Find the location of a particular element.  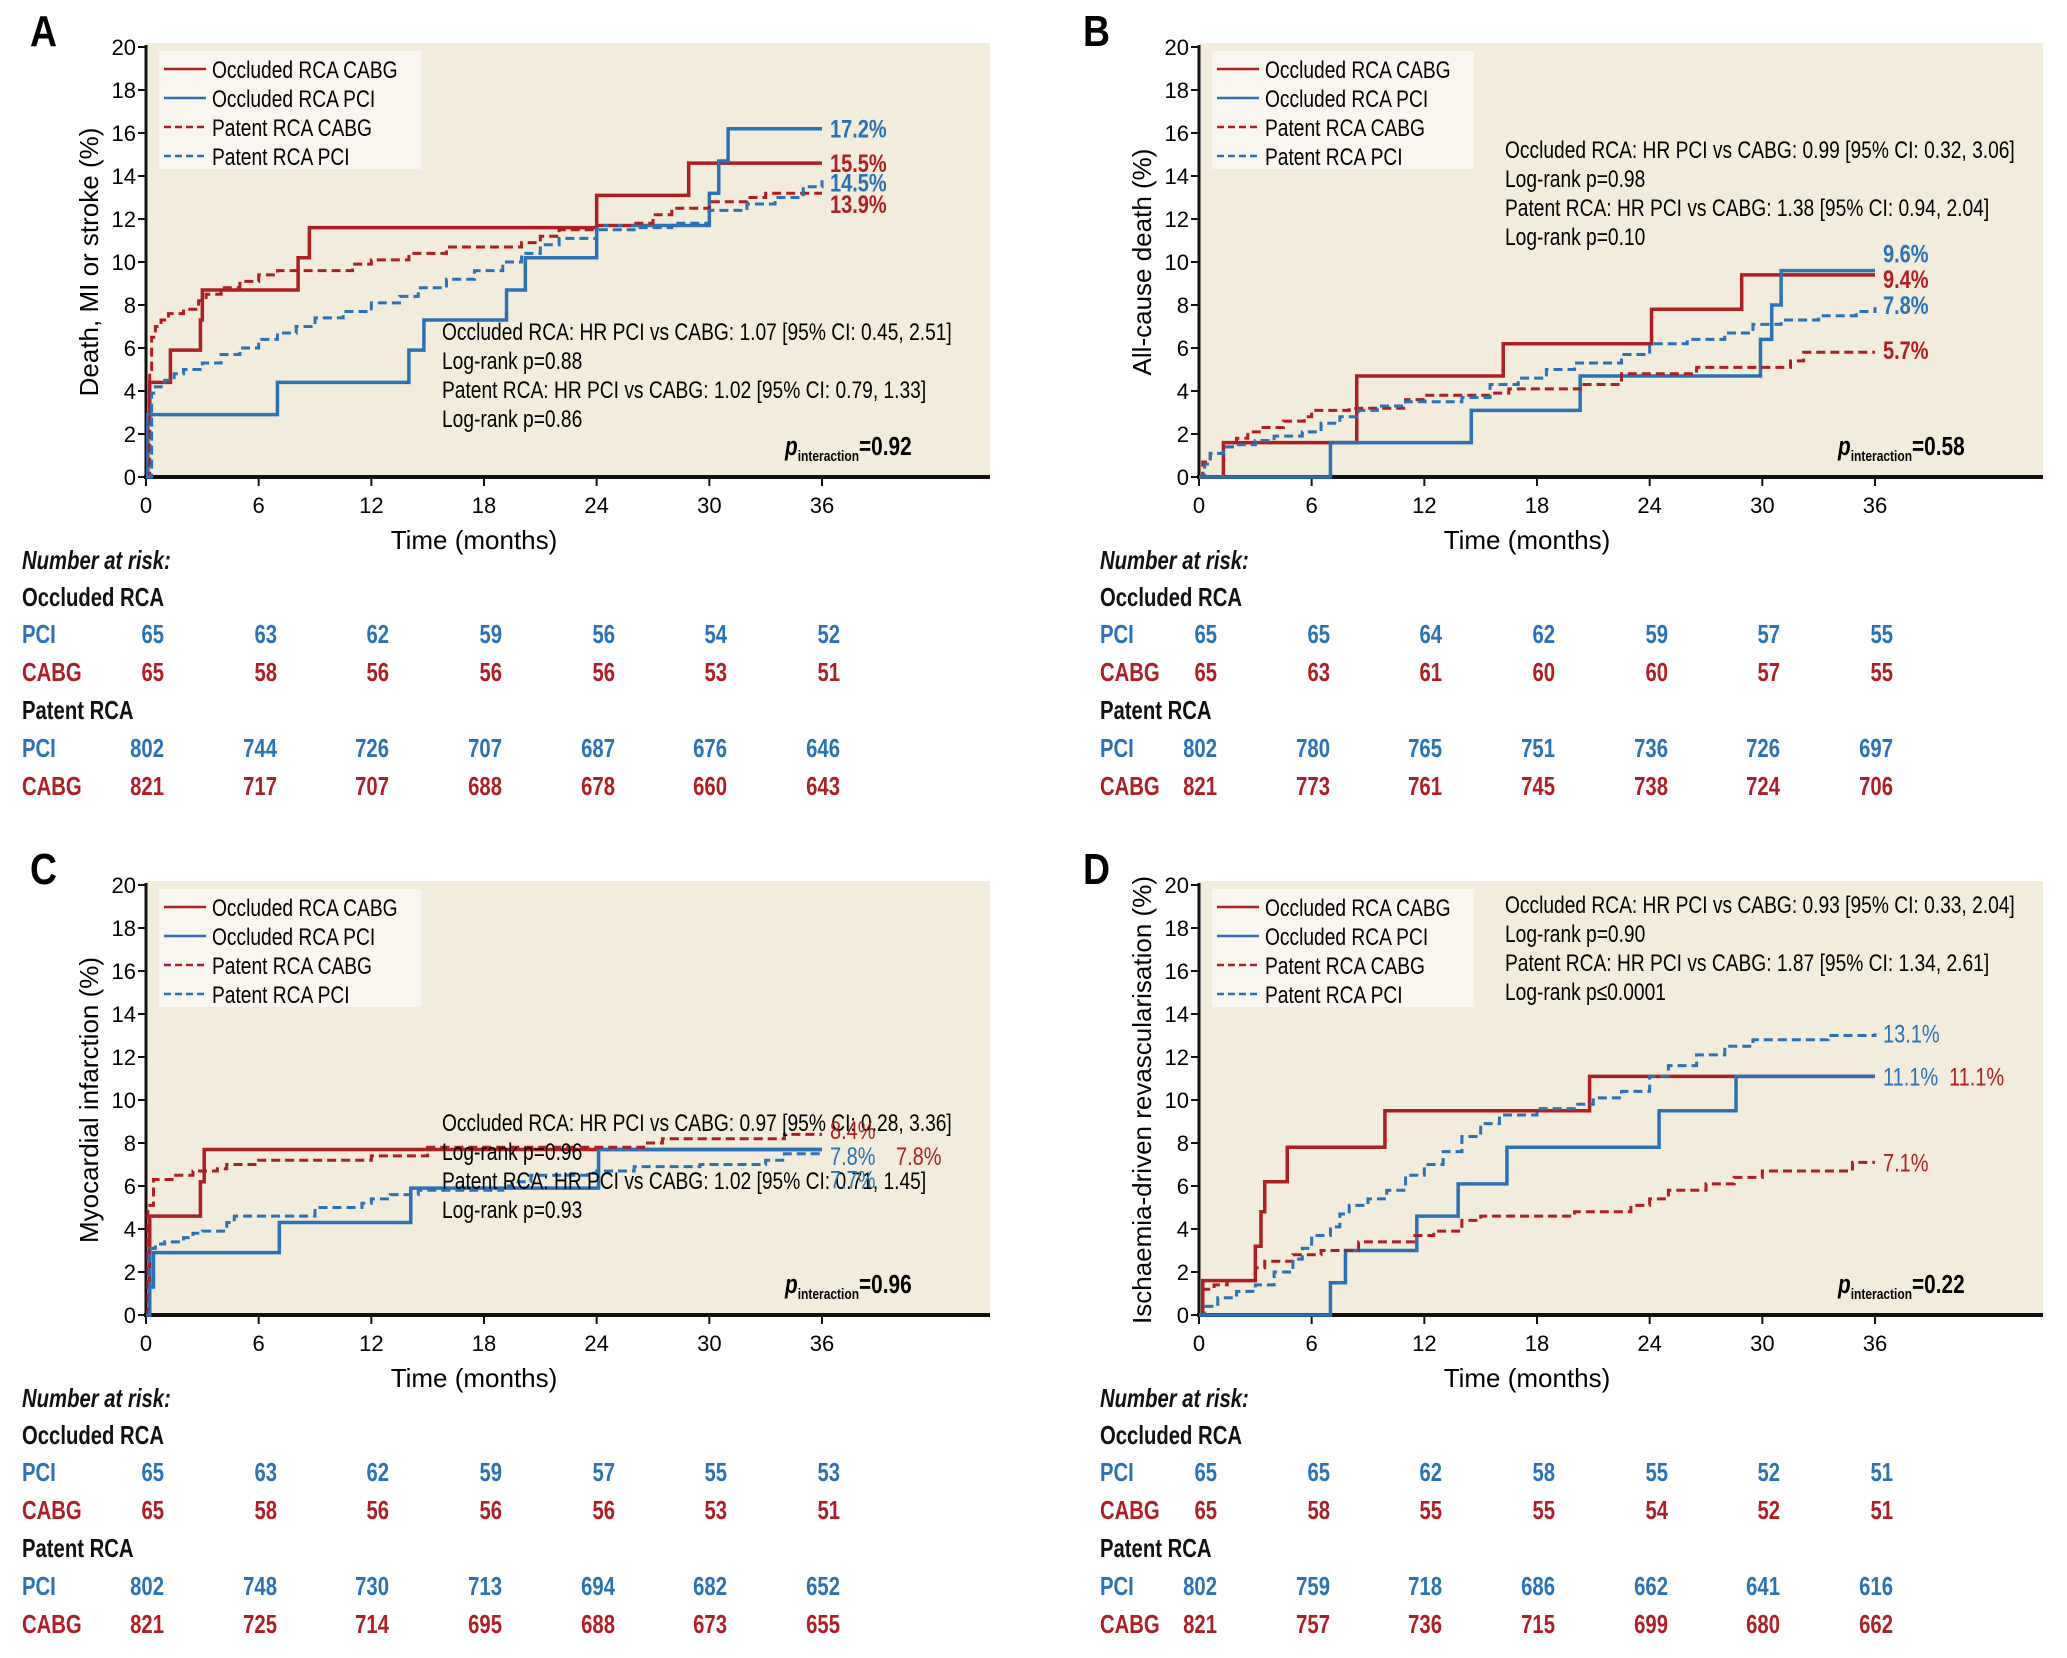

risk-value: 616 is located at coordinates (1876, 1586).